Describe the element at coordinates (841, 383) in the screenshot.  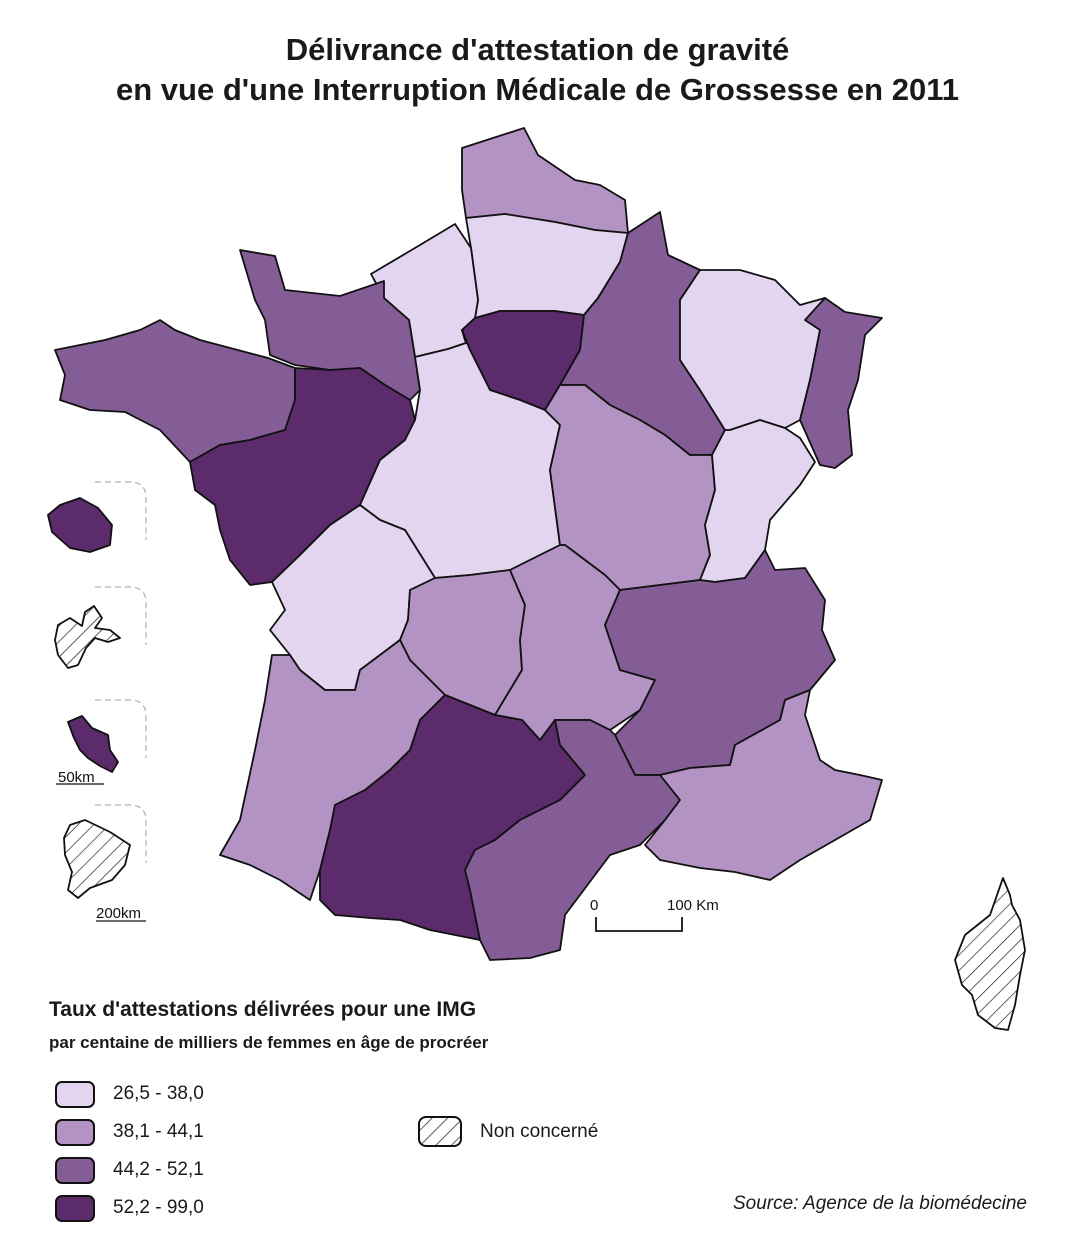
I see `region-alsace` at that location.